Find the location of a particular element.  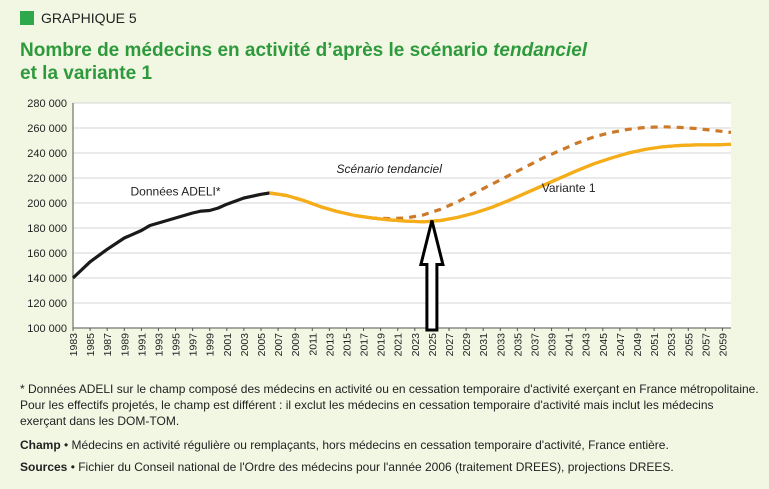

y-tick-label: 280 000 is located at coordinates (47, 104).